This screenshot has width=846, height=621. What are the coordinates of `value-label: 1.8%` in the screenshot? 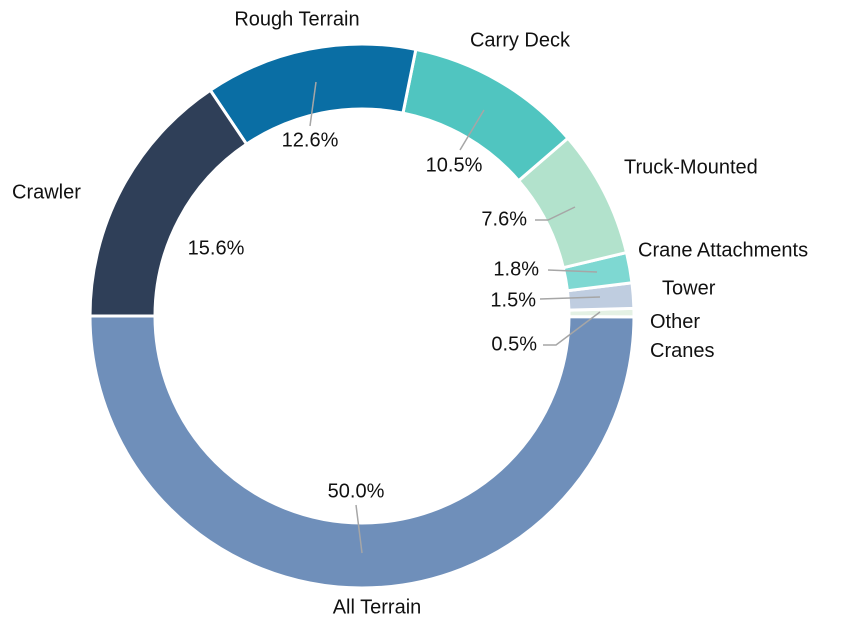 It's located at (516, 269).